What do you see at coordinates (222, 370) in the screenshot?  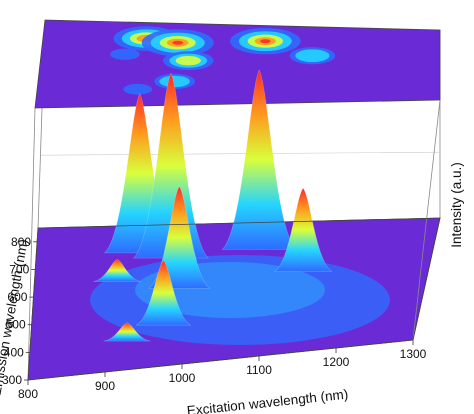 I see `x-axis-ticks: 800 900 1000 1100 1200 1300` at bounding box center [222, 370].